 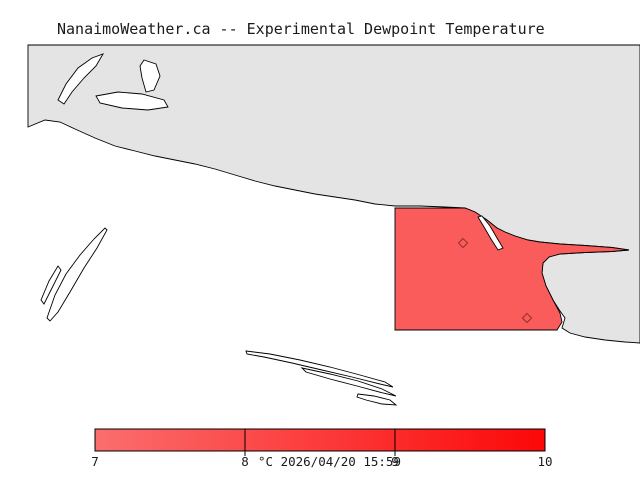 I want to click on tick-label-7: 7, so click(x=95, y=461).